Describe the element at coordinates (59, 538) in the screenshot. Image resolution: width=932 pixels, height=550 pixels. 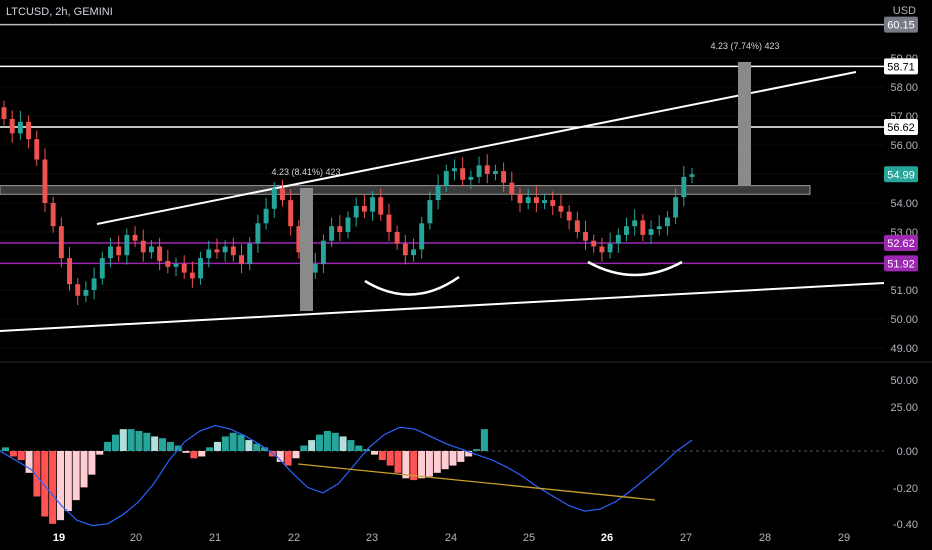
I see `time-tick-label: 19` at that location.